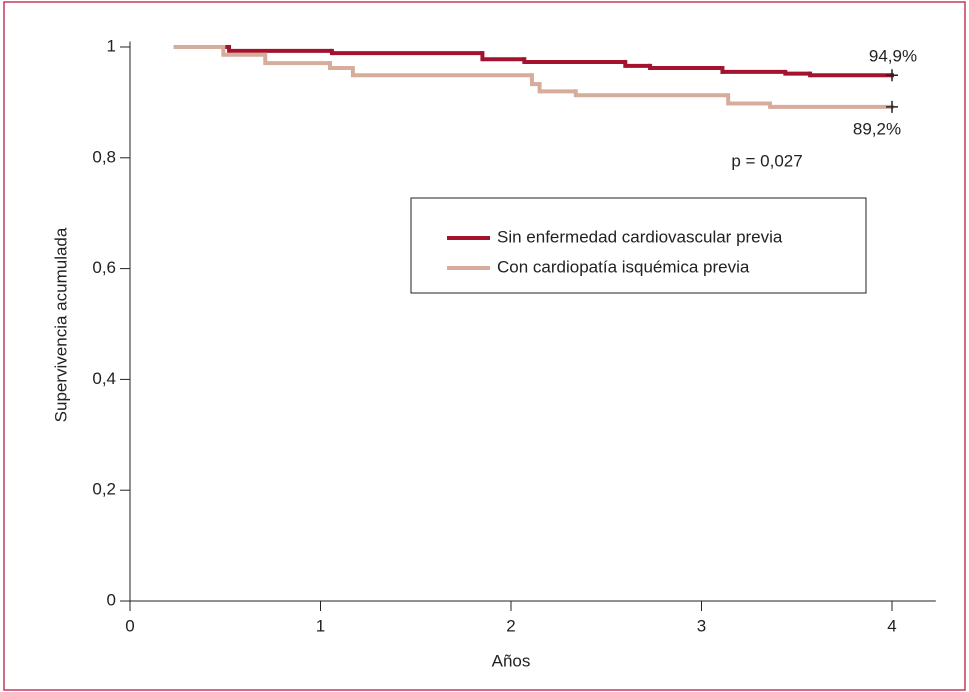 The height and width of the screenshot is (692, 969). What do you see at coordinates (104, 378) in the screenshot?
I see `y-tick-label: 0,4` at bounding box center [104, 378].